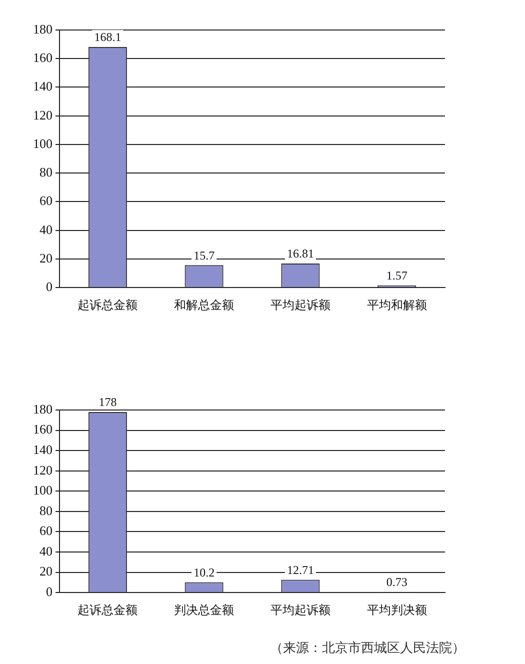 The height and width of the screenshot is (664, 525). What do you see at coordinates (204, 255) in the screenshot?
I see `data-label: 15.7` at bounding box center [204, 255].